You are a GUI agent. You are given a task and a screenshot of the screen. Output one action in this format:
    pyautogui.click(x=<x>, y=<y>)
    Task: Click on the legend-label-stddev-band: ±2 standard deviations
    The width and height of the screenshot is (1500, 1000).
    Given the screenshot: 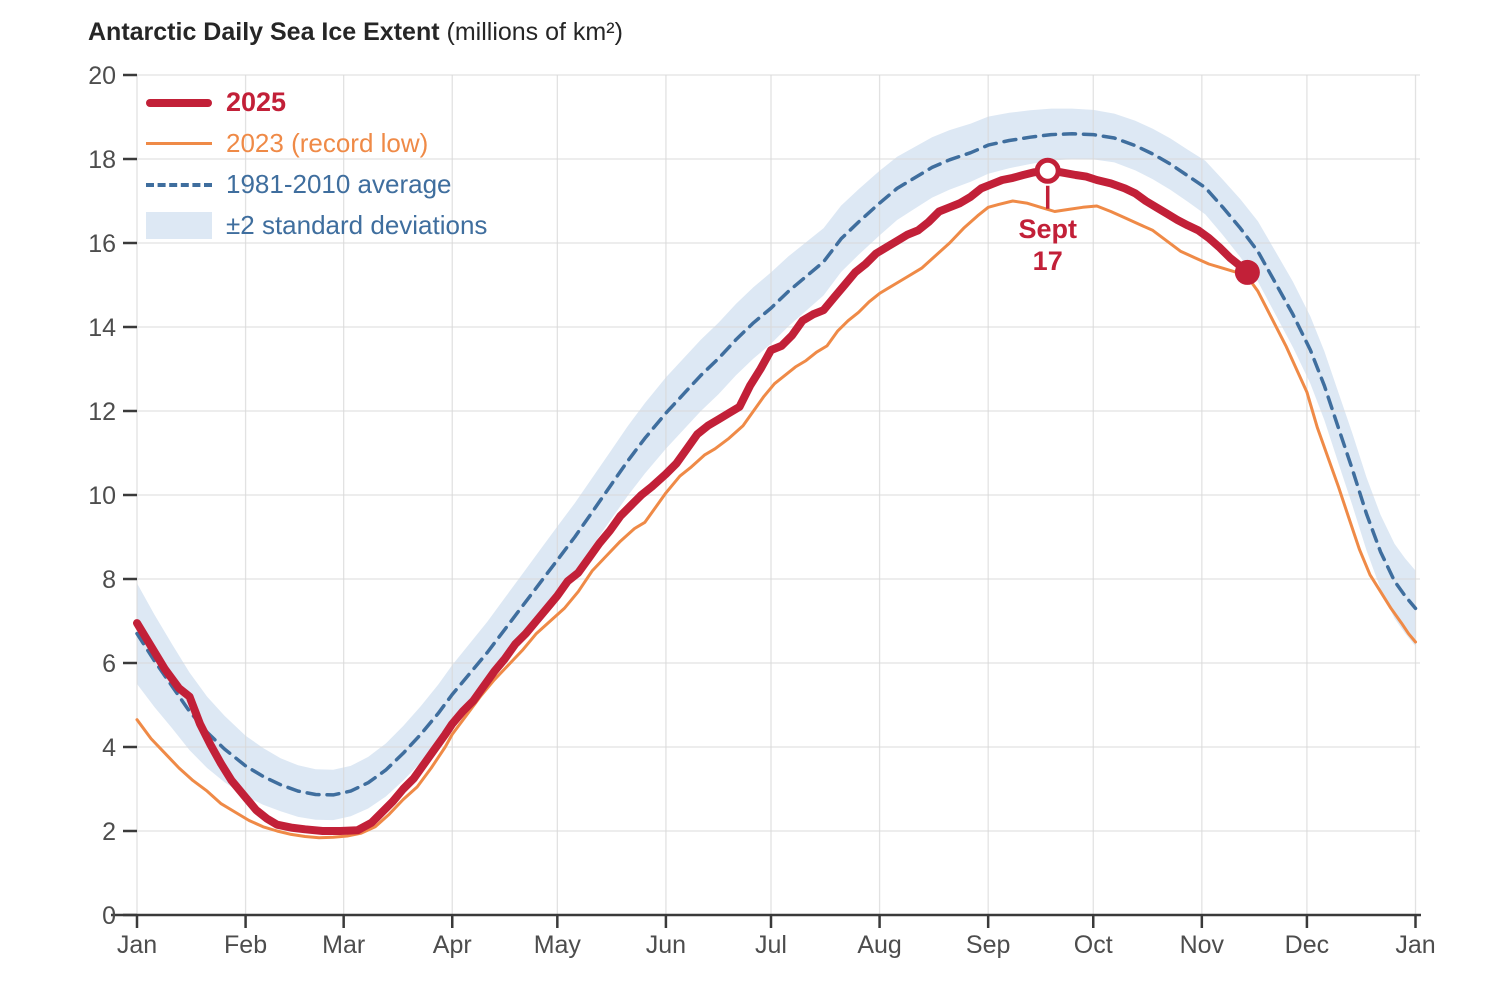 What is the action you would take?
    pyautogui.click(x=357, y=225)
    